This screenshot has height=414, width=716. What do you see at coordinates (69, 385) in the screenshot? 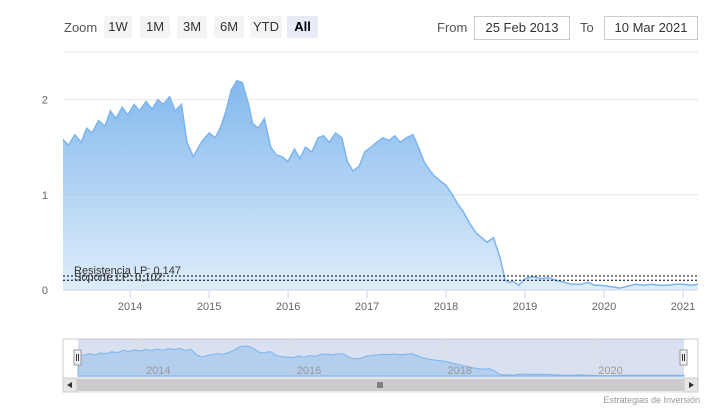
I see `arrow-left-icon` at bounding box center [69, 385].